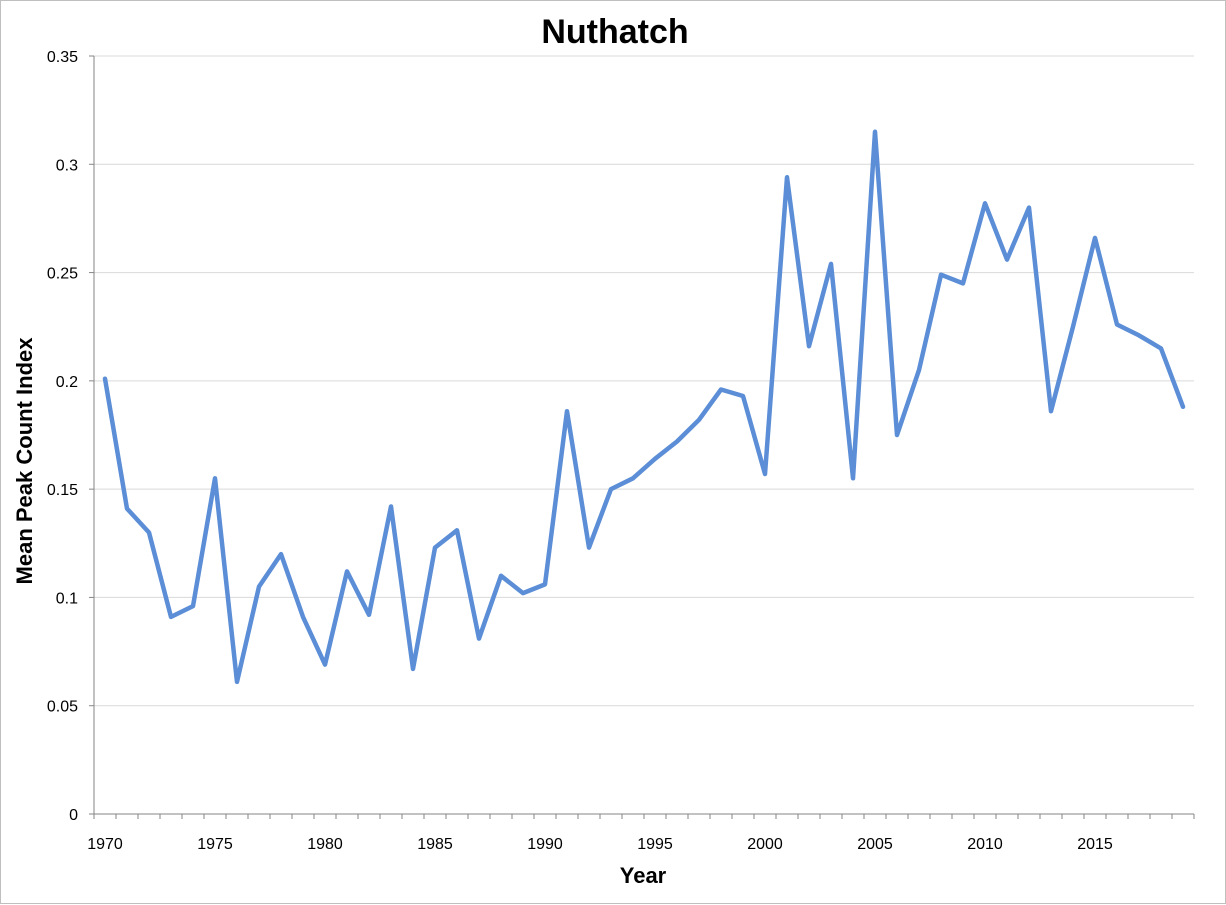  Describe the element at coordinates (67, 598) in the screenshot. I see `y-tick-label: 0.1` at that location.